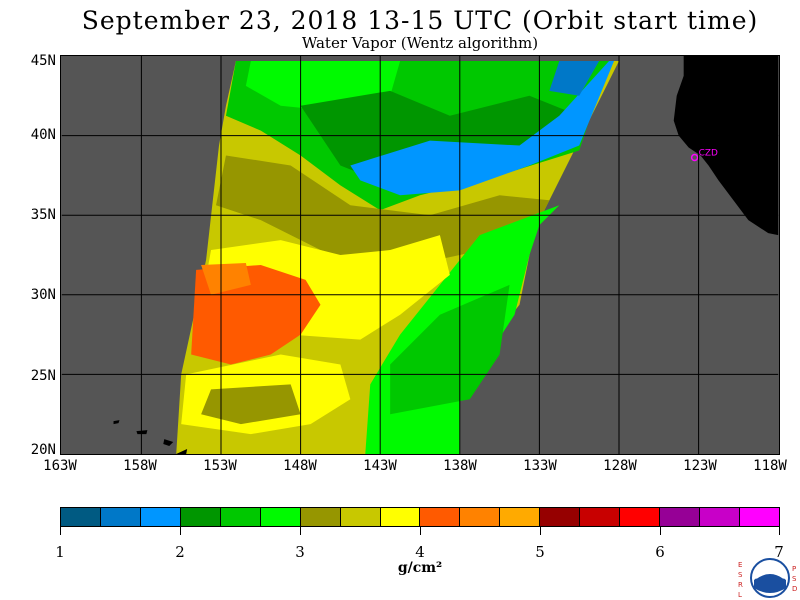 The image size is (800, 600). What do you see at coordinates (620, 466) in the screenshot?
I see `lon-label-128w: 128W` at bounding box center [620, 466].